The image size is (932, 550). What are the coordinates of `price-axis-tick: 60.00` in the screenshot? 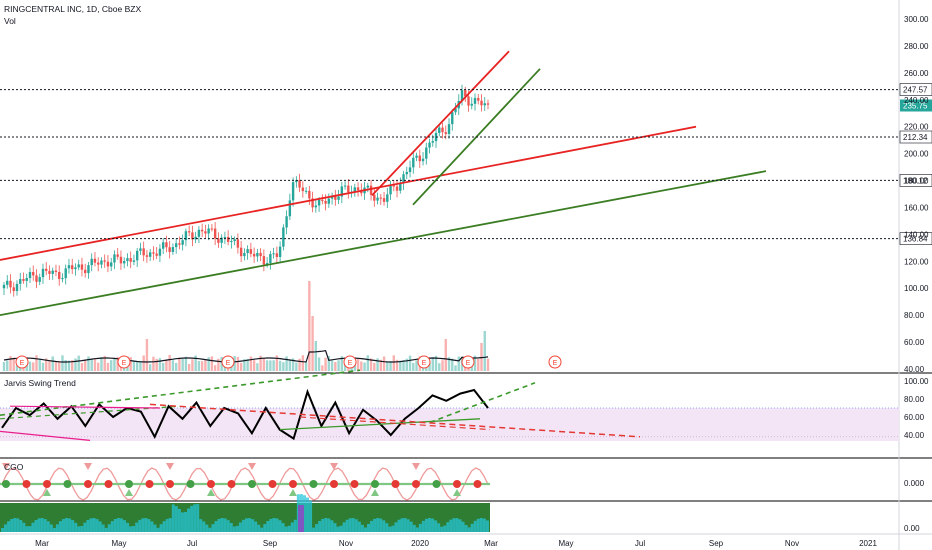 It's located at (914, 342).